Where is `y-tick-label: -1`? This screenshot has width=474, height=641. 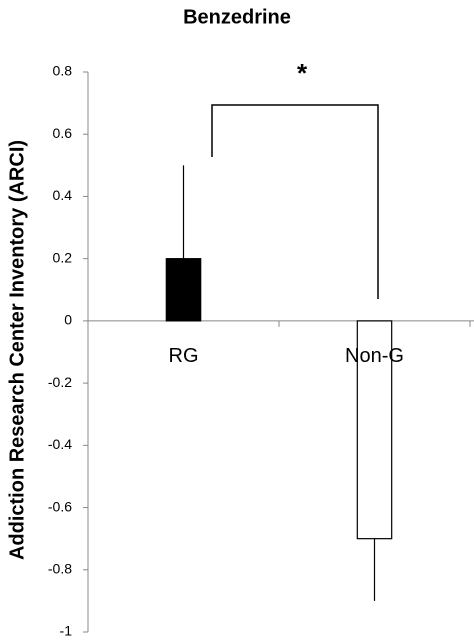
y-tick-label: -1 is located at coordinates (66, 631).